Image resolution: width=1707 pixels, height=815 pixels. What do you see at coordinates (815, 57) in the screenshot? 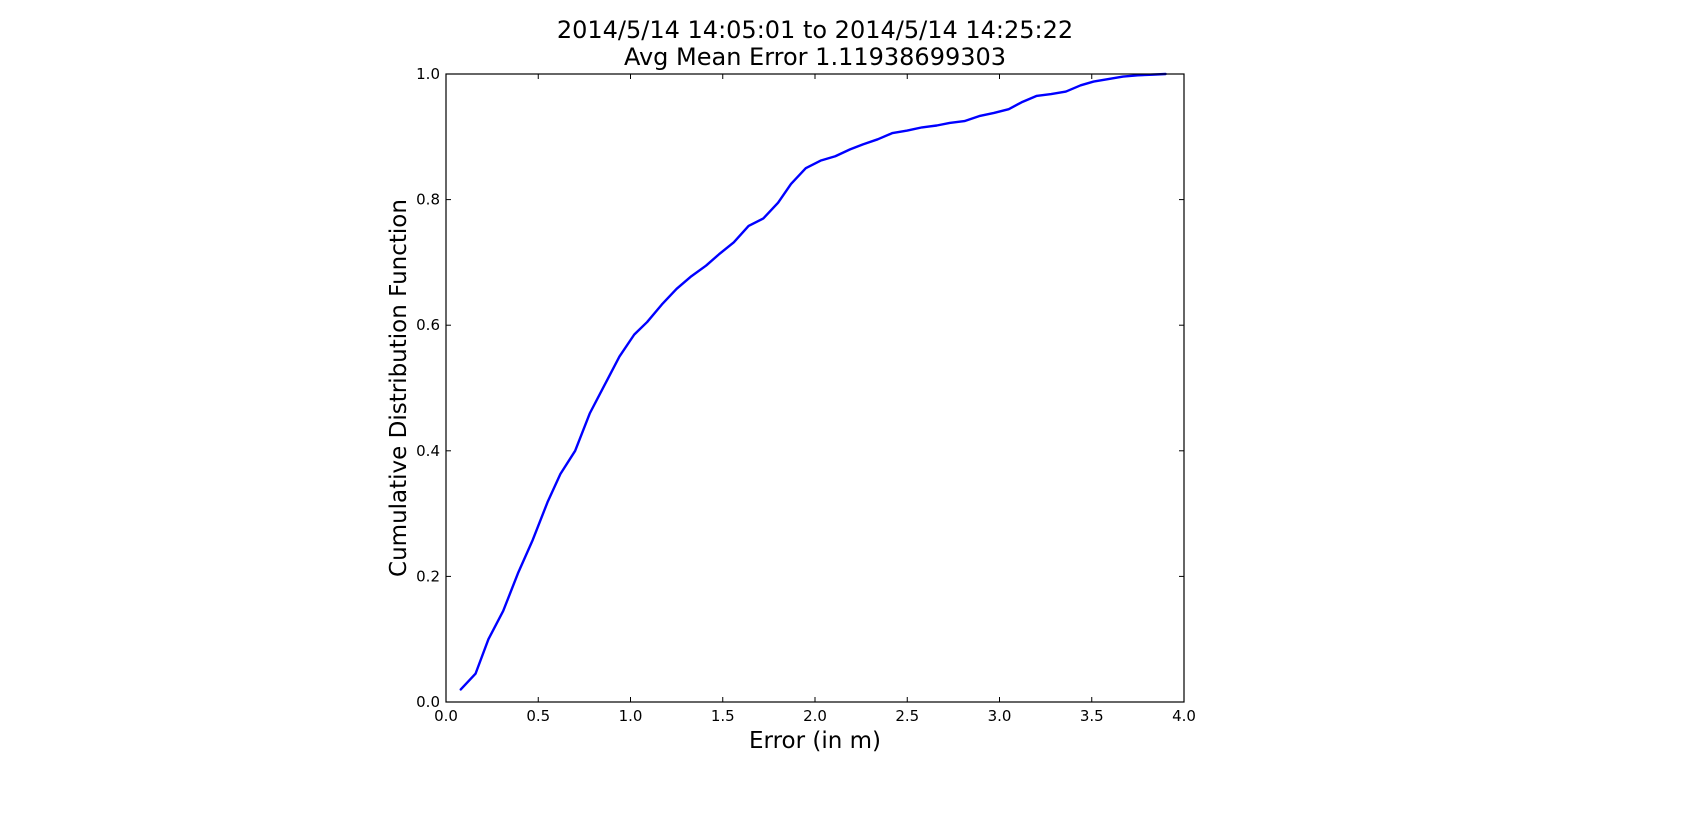
I see `chart-subtitle: Avg Mean Error 1.11938699303` at bounding box center [815, 57].